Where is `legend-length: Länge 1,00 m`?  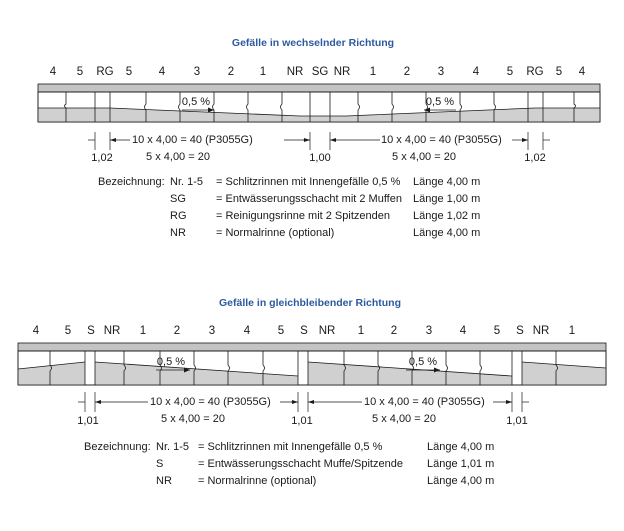 legend-length: Länge 1,00 m is located at coordinates (447, 199).